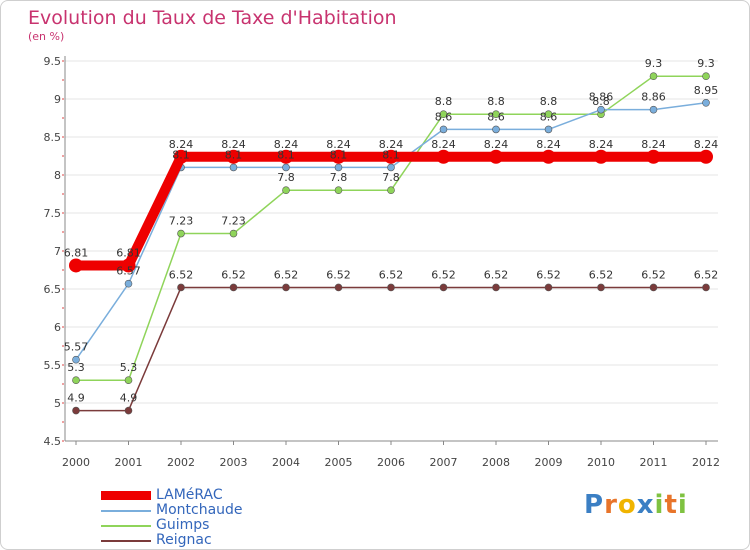  I want to click on x-tick-label: 2000, so click(76, 462).